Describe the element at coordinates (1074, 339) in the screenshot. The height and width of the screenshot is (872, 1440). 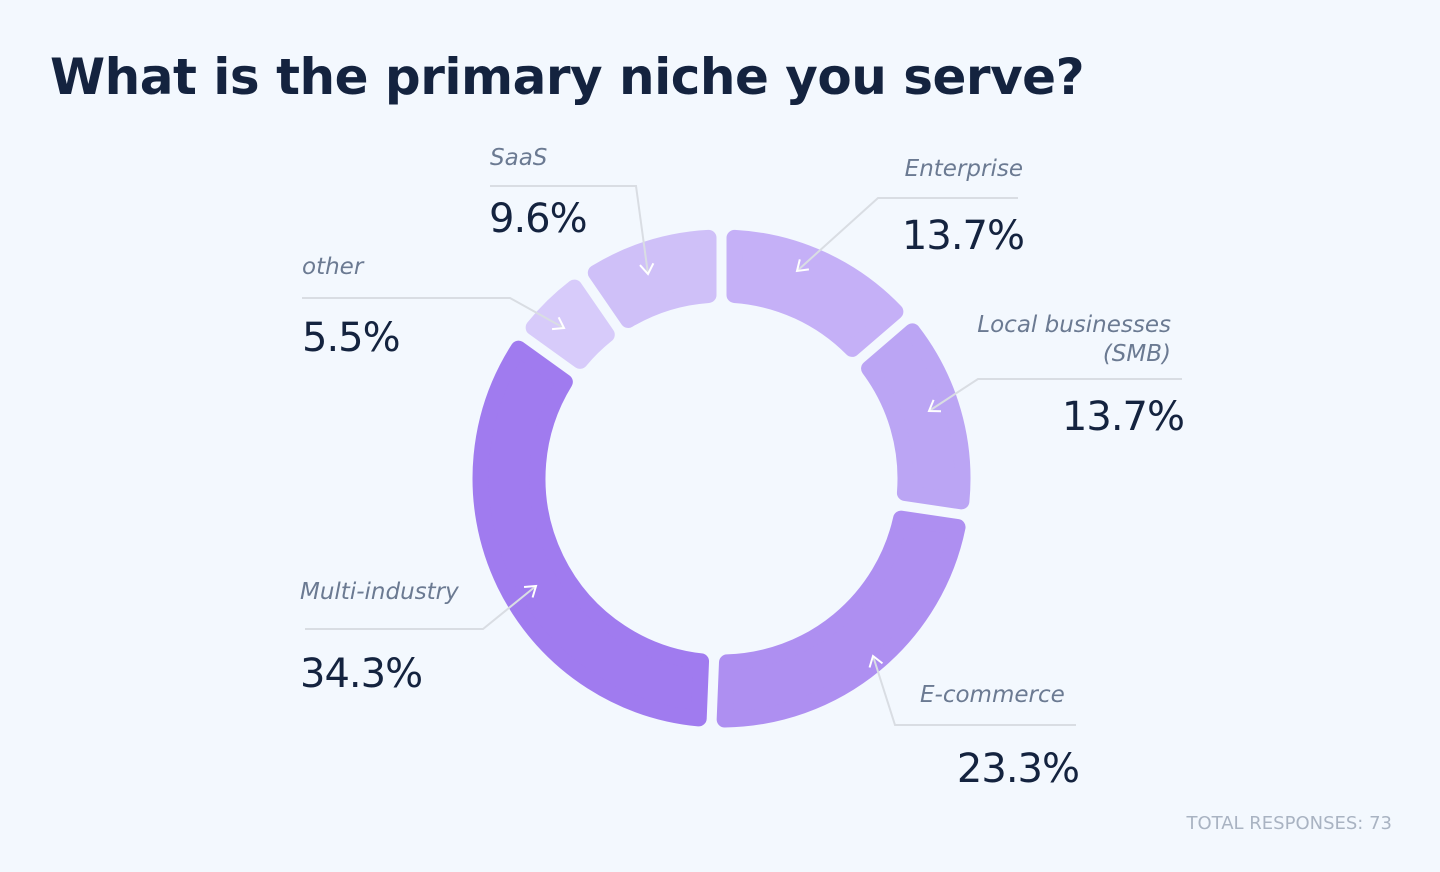
I see `label-local-businesses: Local businesses (SMB)` at that location.